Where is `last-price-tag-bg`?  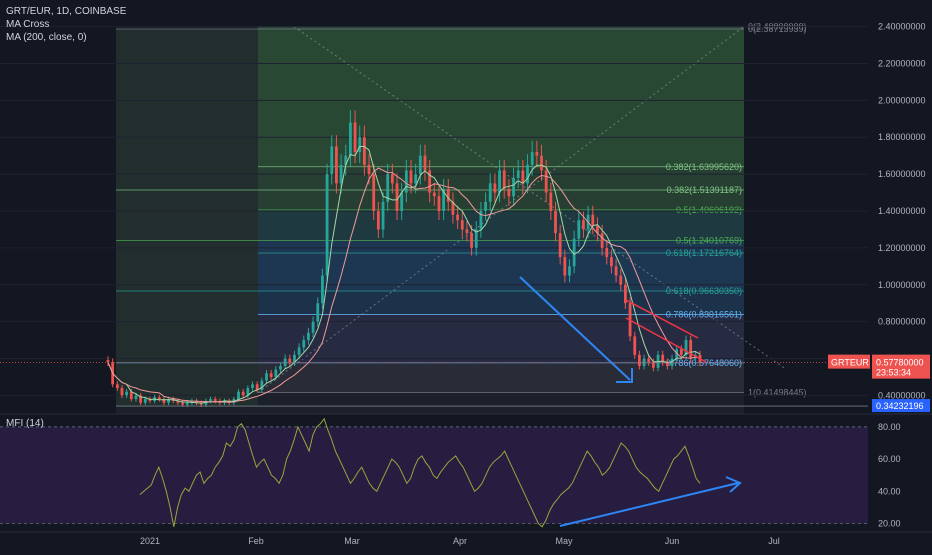 last-price-tag-bg is located at coordinates (901, 366).